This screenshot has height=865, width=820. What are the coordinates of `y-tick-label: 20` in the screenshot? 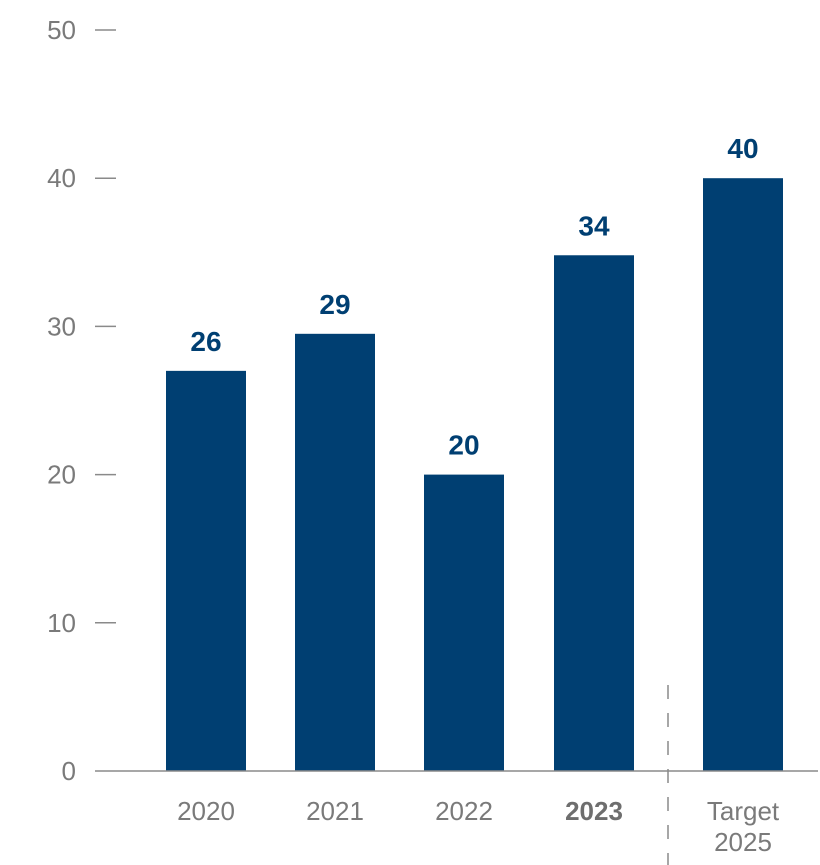 It's located at (61, 475).